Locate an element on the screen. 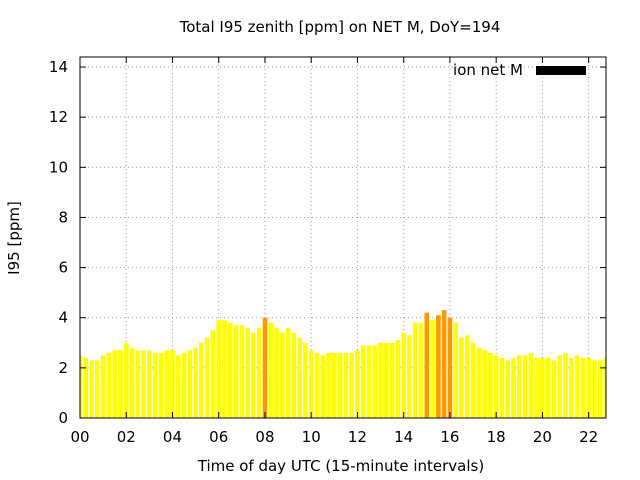 This screenshot has width=640, height=480. legend-label: ion net M is located at coordinates (488, 70).